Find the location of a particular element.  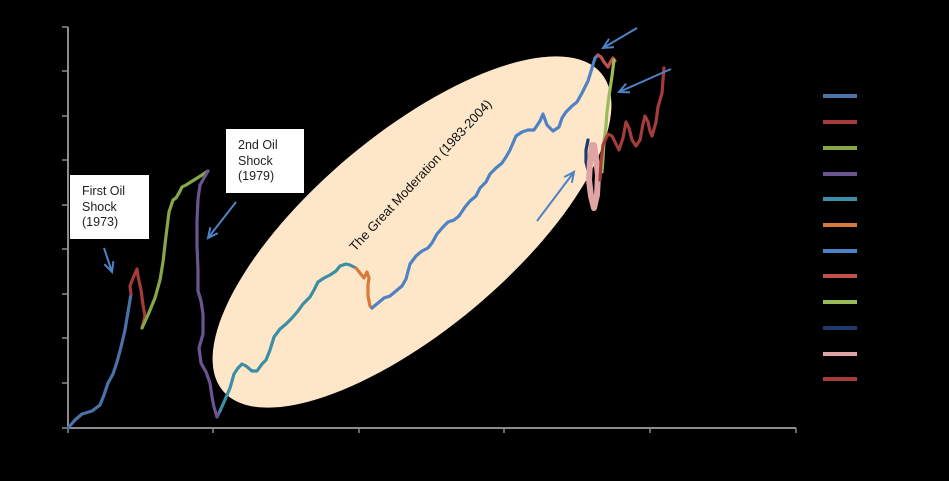

second-oil-shock-annotation: 2nd Oil Shock (1979) is located at coordinates (265, 161).